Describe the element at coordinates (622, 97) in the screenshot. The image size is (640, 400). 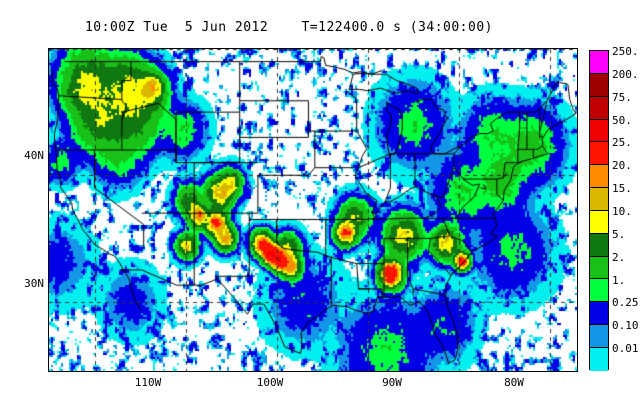
I see `colorbar-tick-2: 75.` at that location.